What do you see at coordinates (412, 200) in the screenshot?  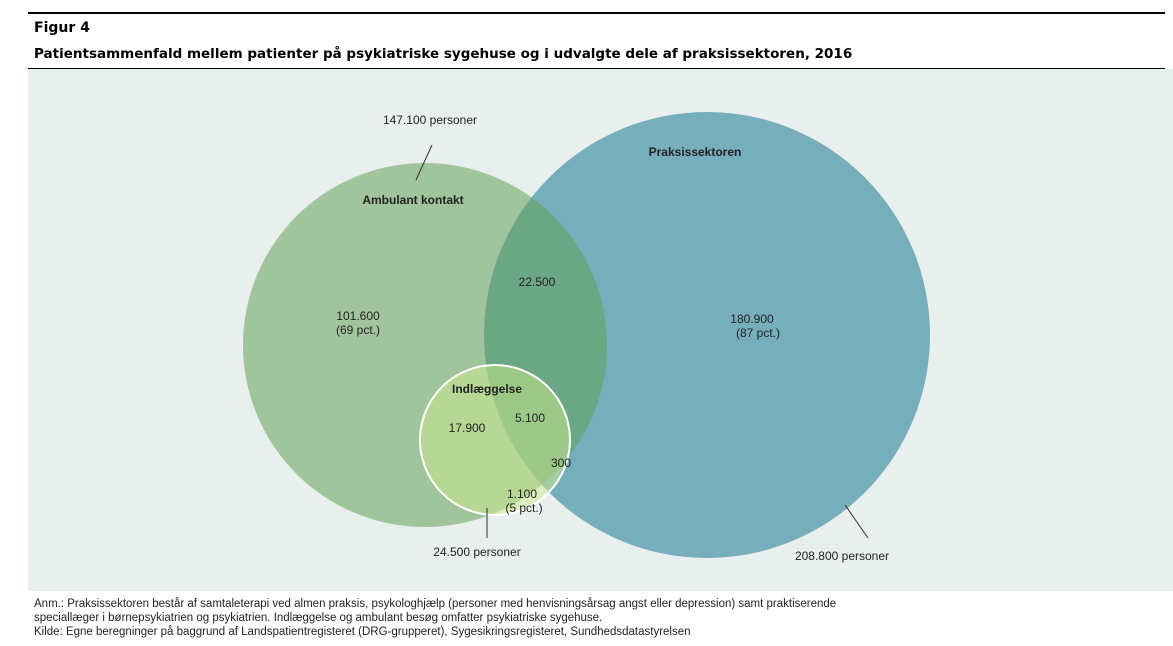 I see `set-name: Ambulant kontakt` at bounding box center [412, 200].